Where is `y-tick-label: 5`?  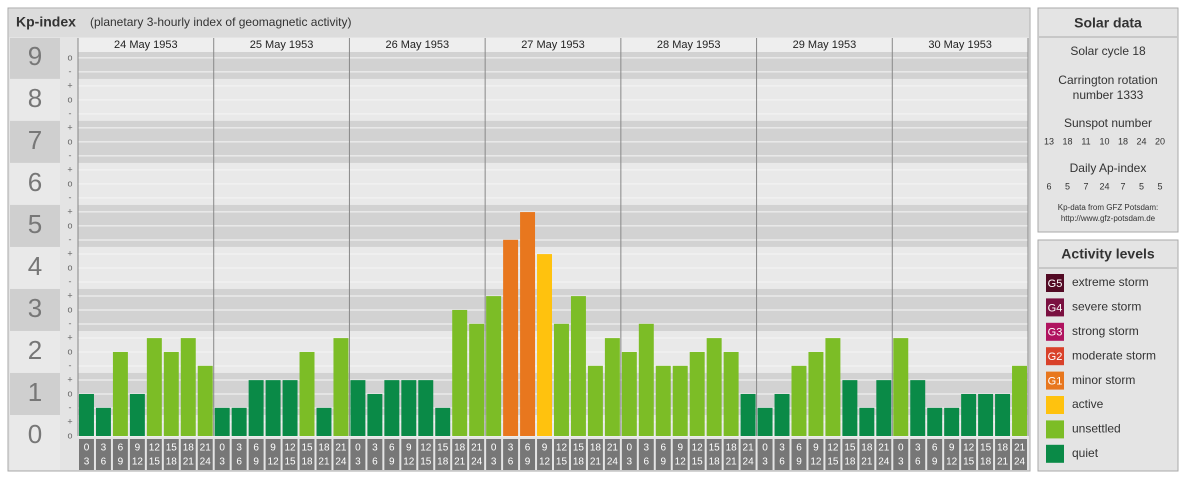 y-tick-label: 5 is located at coordinates (35, 224).